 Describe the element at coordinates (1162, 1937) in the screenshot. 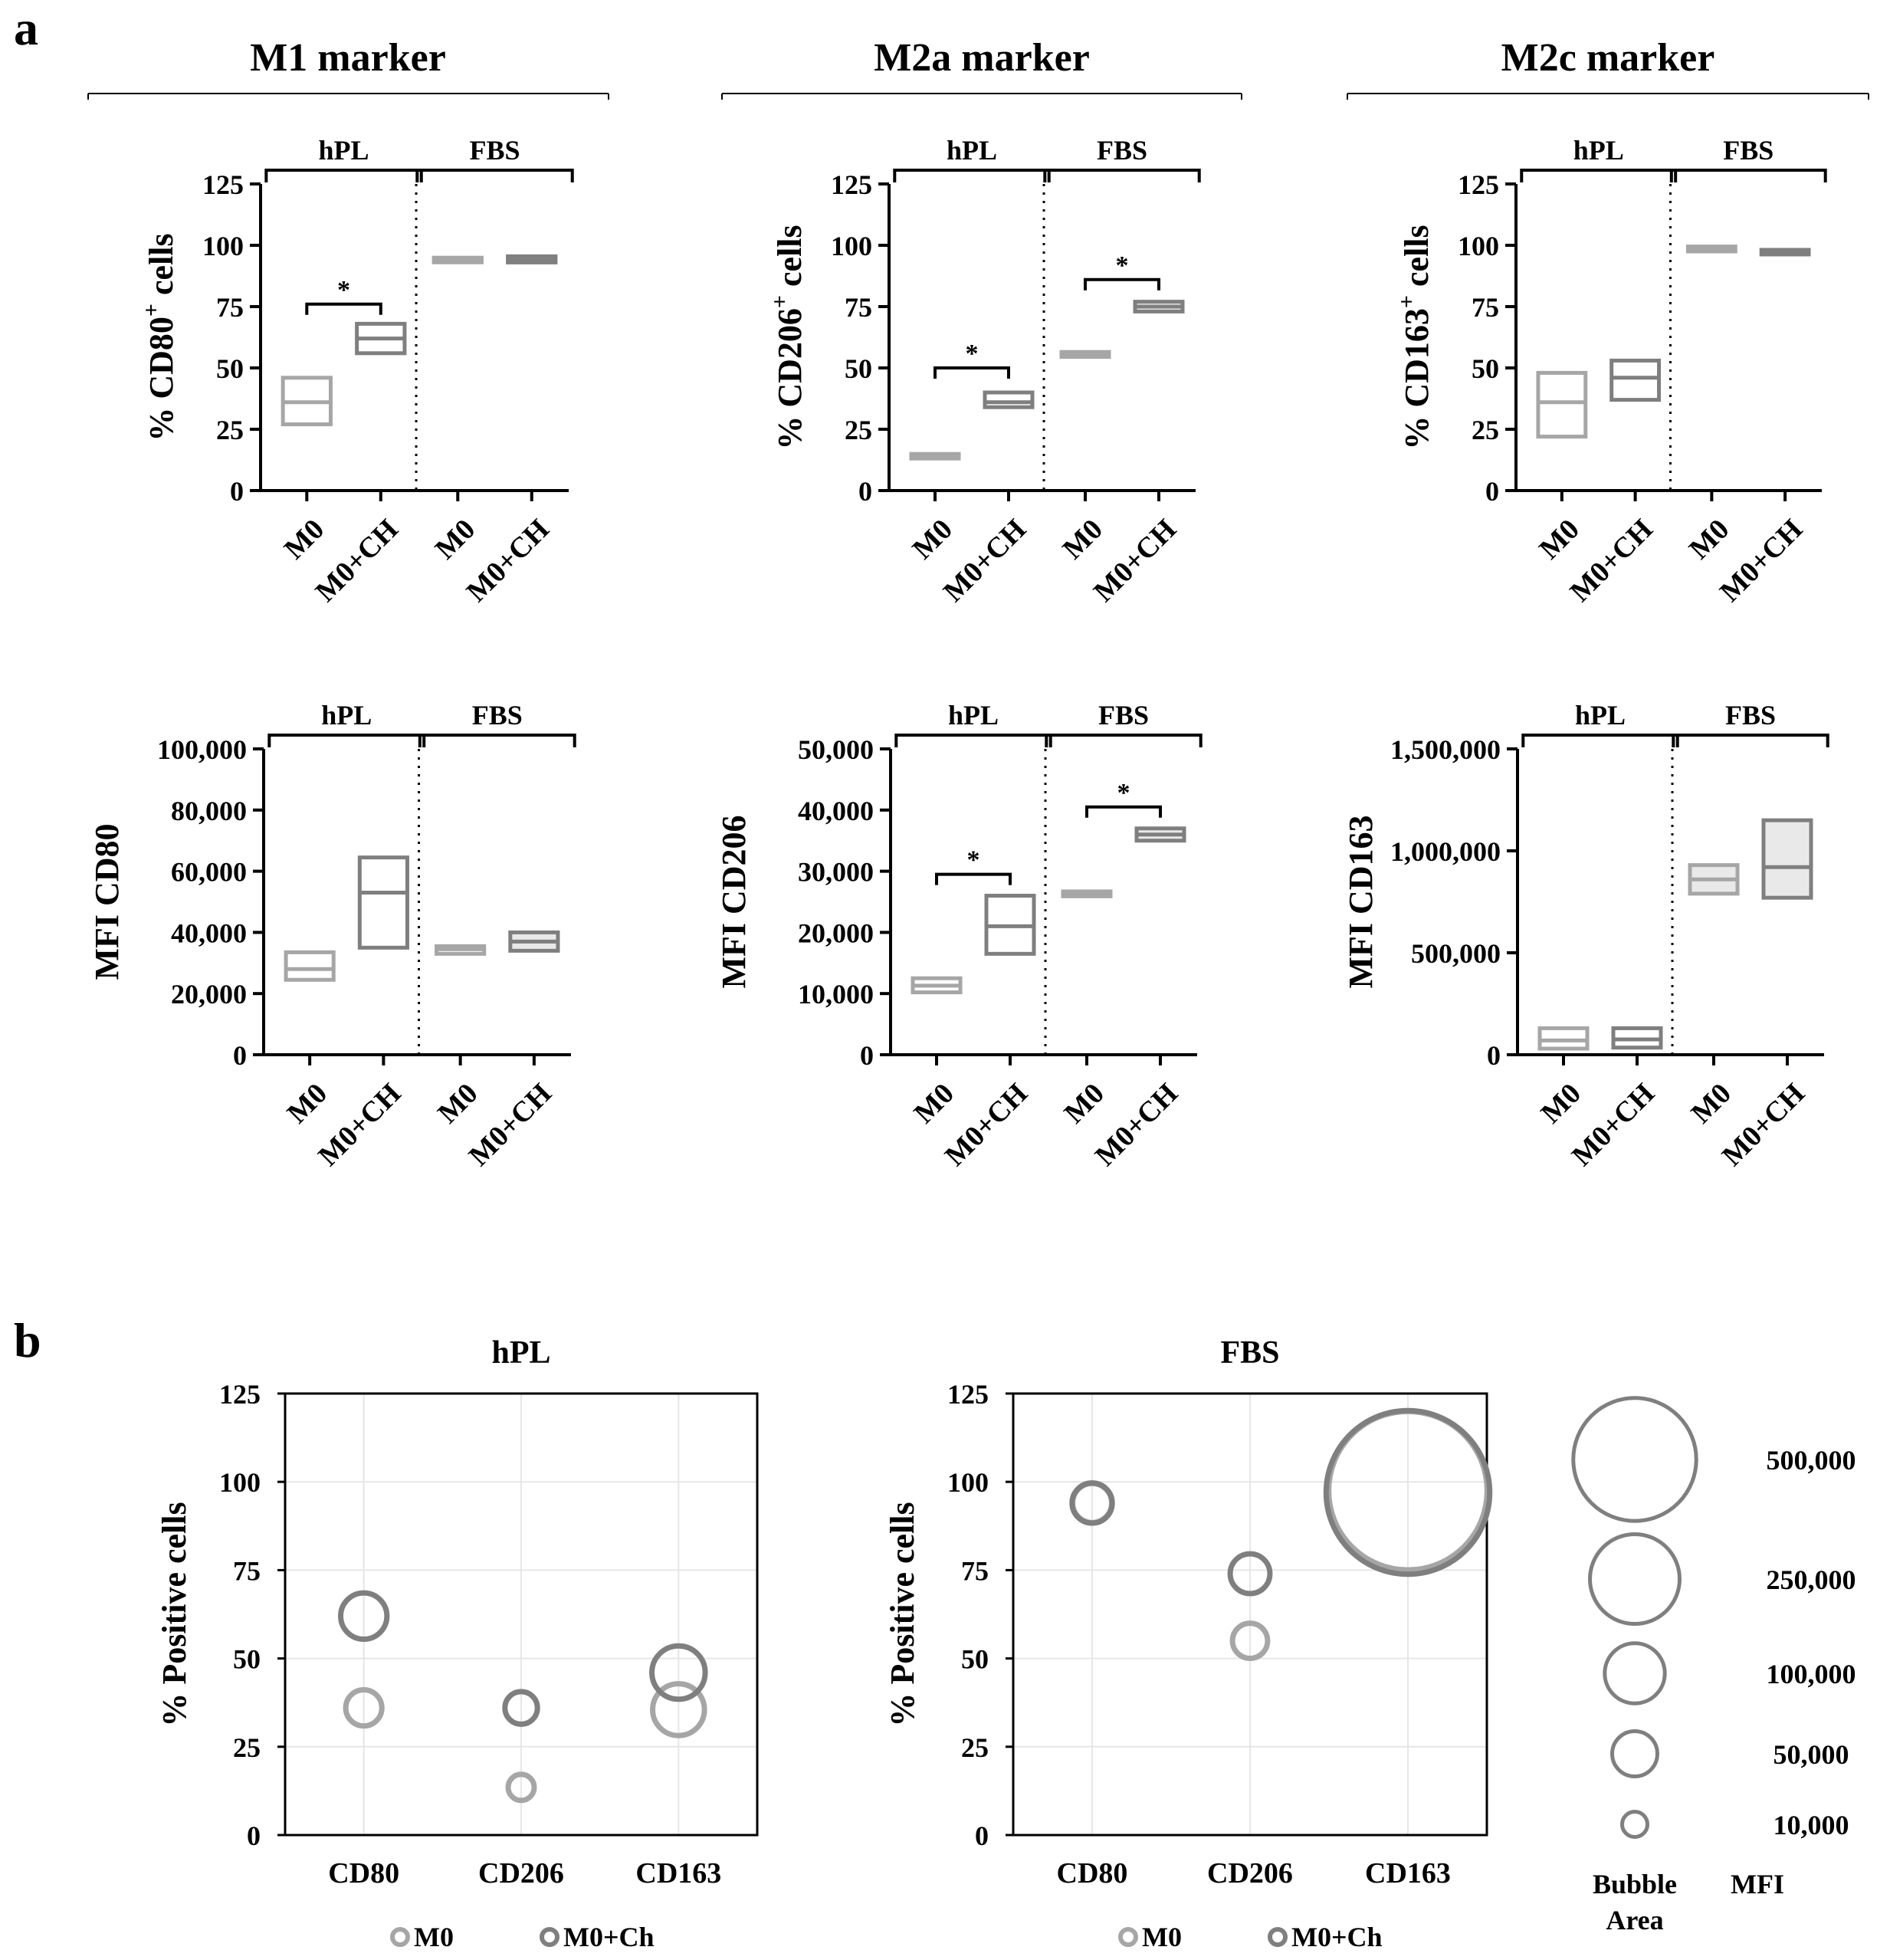

I see `legend-label-m0: M0` at that location.